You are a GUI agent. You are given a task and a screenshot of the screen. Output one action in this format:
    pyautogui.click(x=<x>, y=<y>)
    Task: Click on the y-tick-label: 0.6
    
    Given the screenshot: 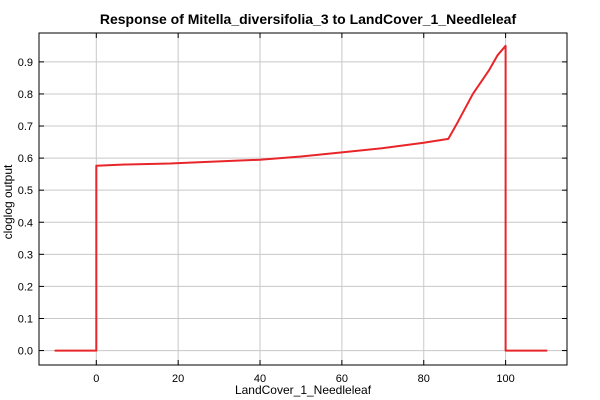 What is the action you would take?
    pyautogui.click(x=25, y=159)
    